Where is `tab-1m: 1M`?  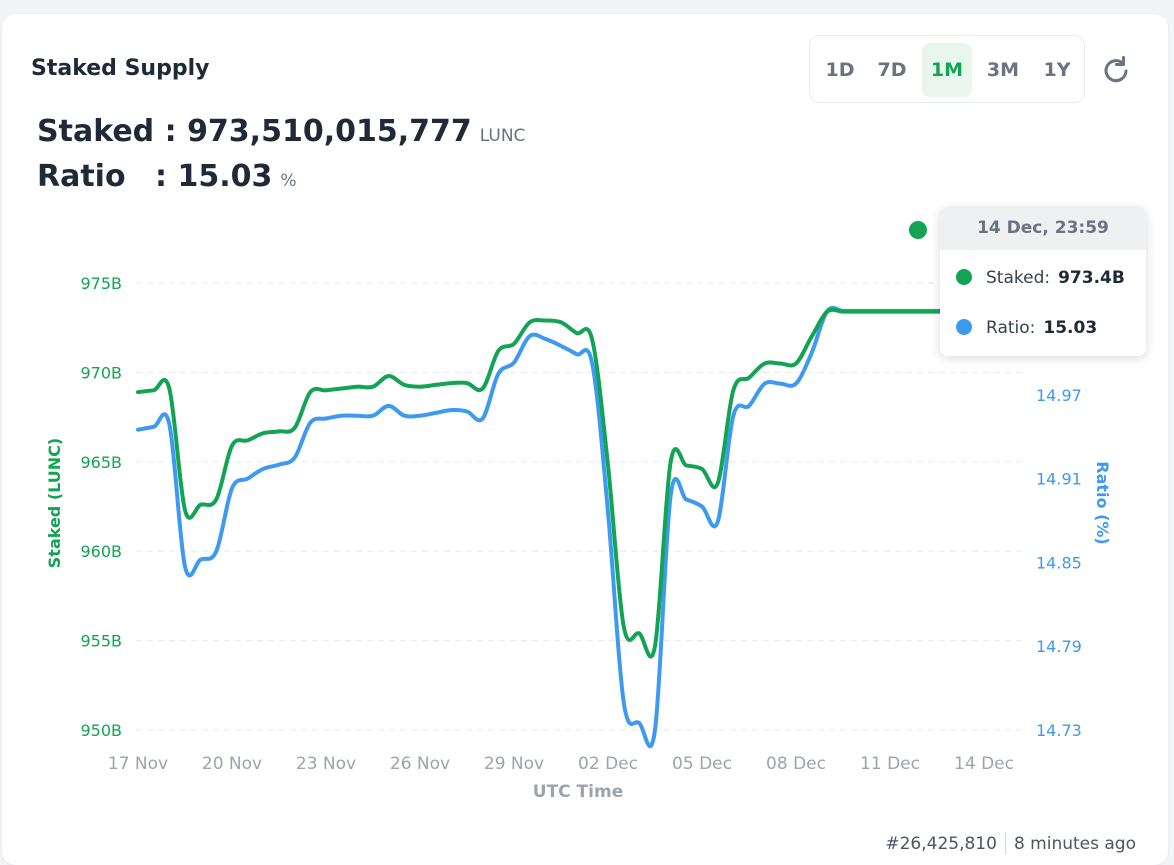
tab-1m: 1M is located at coordinates (947, 70).